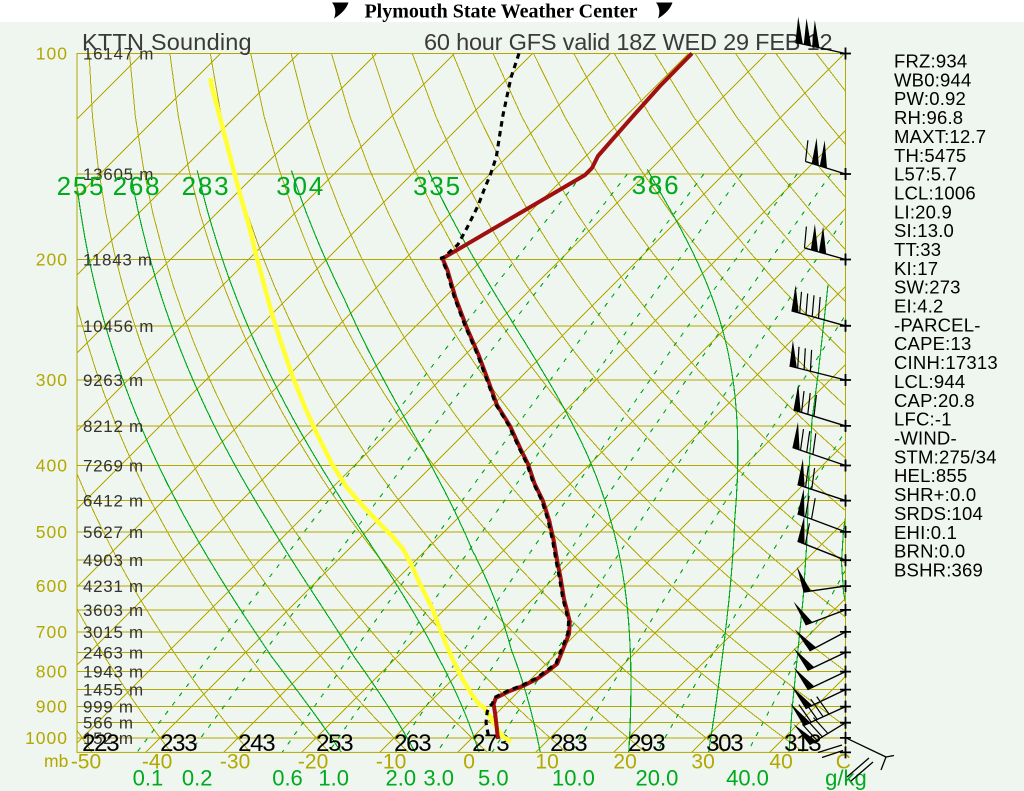 This screenshot has width=1024, height=791. Describe the element at coordinates (391, 762) in the screenshot. I see `svg-text: -10` at that location.